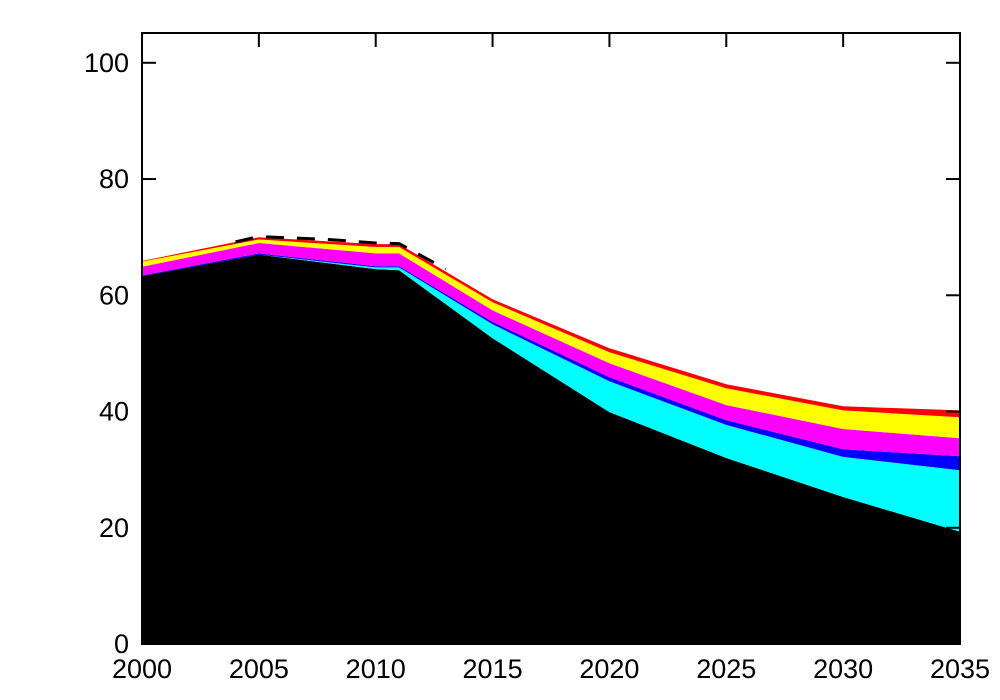 The height and width of the screenshot is (700, 1000). I want to click on y-tick-label: 0, so click(121, 644).